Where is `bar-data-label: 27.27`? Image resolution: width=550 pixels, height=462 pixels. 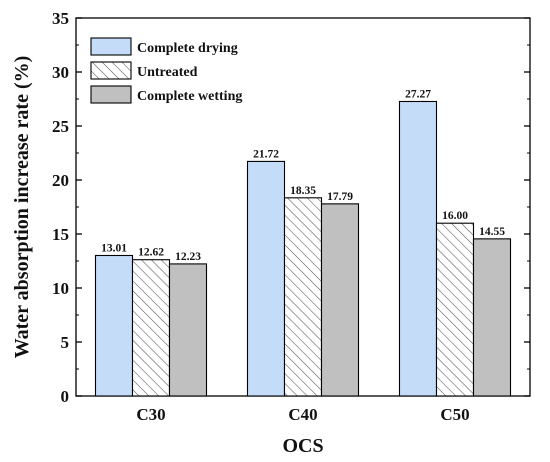
bar-data-label: 27.27 is located at coordinates (418, 94).